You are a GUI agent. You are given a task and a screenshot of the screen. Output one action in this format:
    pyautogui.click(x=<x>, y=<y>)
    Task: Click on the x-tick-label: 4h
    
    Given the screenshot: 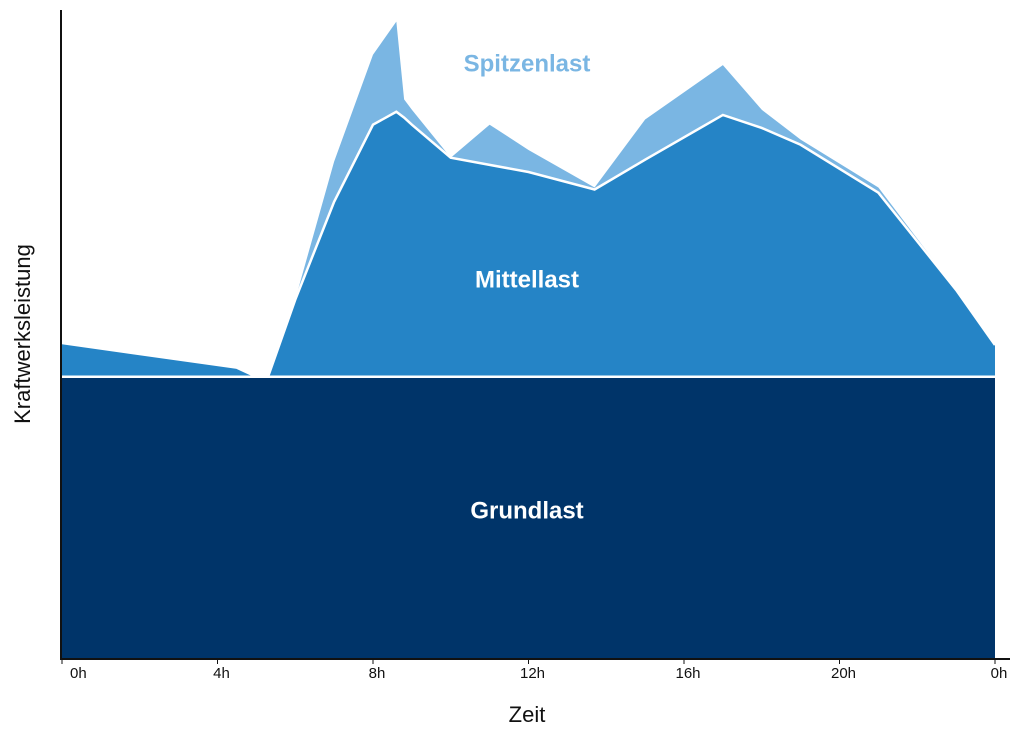 What is the action you would take?
    pyautogui.click(x=221, y=673)
    